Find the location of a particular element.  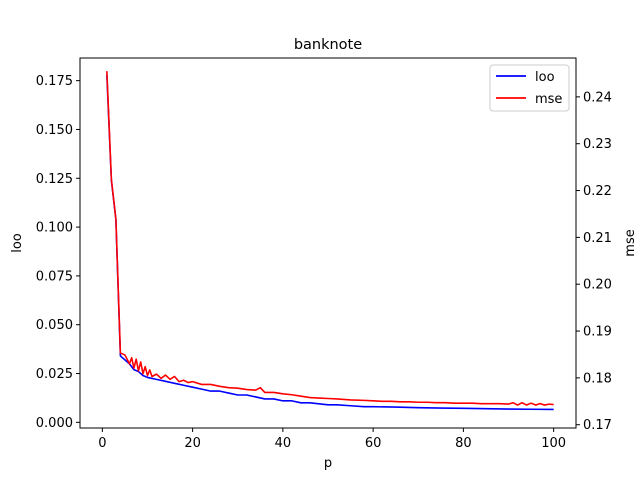

legend-label-mse: mse is located at coordinates (548, 99).